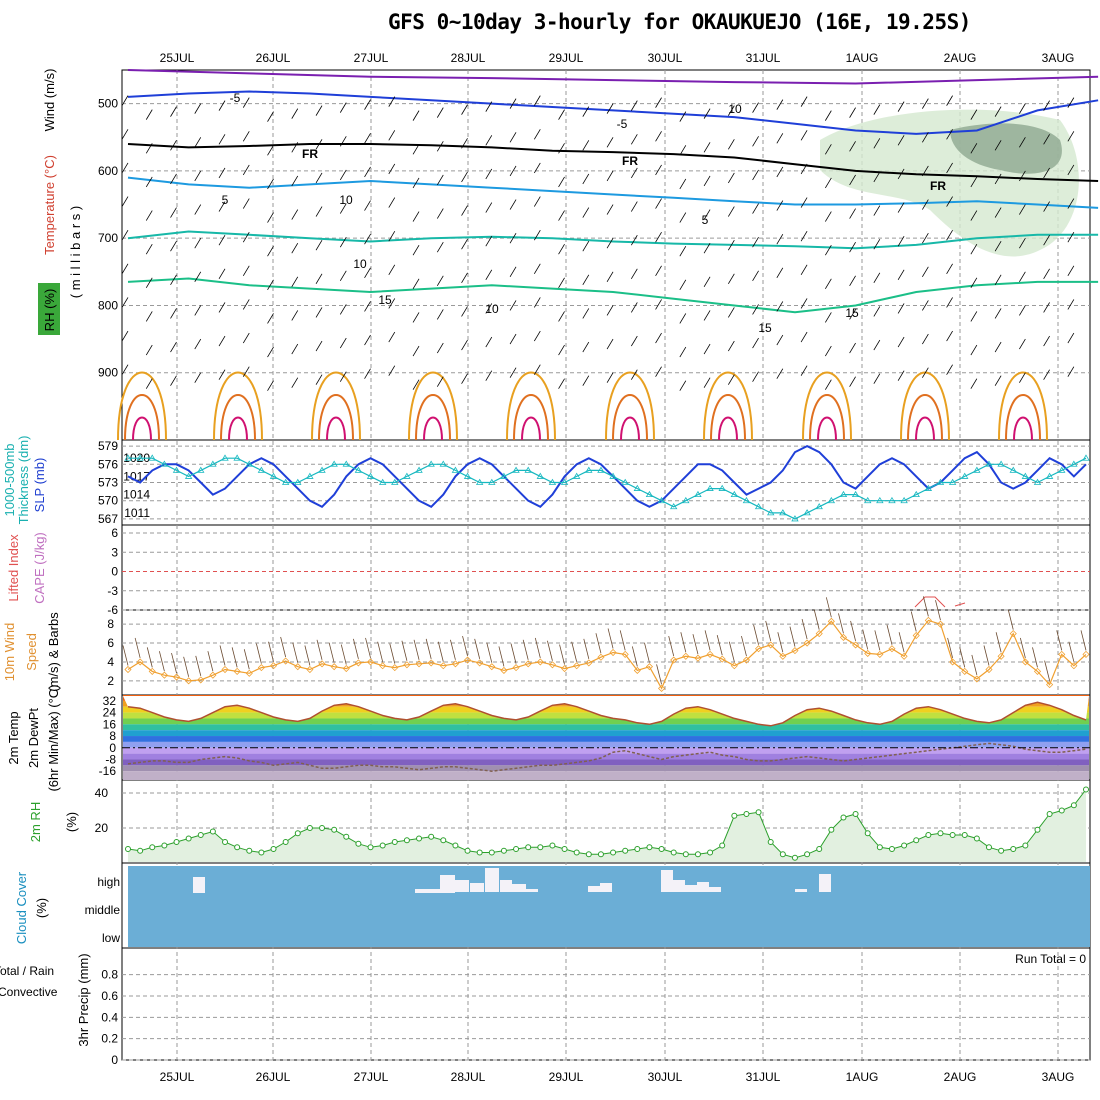  Describe the element at coordinates (1058, 58) in the screenshot. I see `date-label-top: 3AUG` at that location.